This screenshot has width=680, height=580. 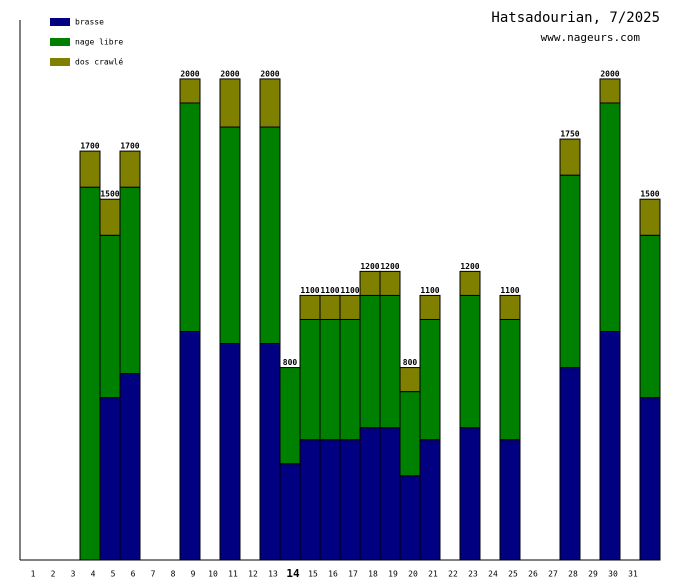 What do you see at coordinates (453, 574) in the screenshot?
I see `x-tick-label: 22` at bounding box center [453, 574].